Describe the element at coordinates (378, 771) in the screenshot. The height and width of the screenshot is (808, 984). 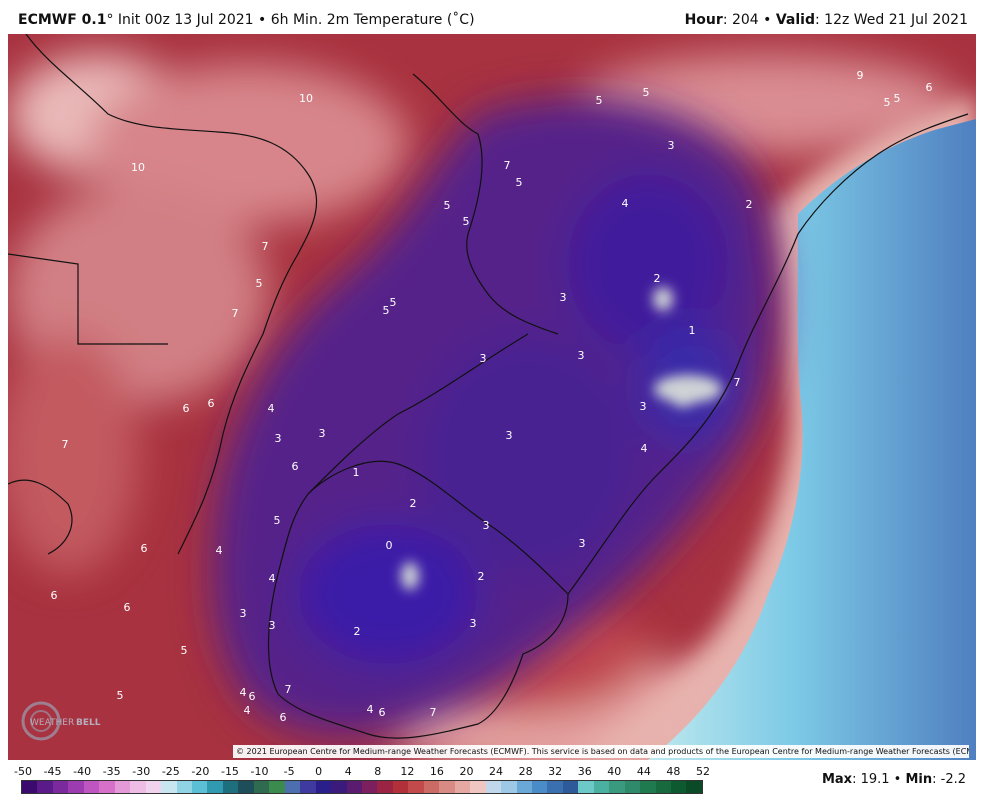
I see `scale-tick-label: 8` at that location.